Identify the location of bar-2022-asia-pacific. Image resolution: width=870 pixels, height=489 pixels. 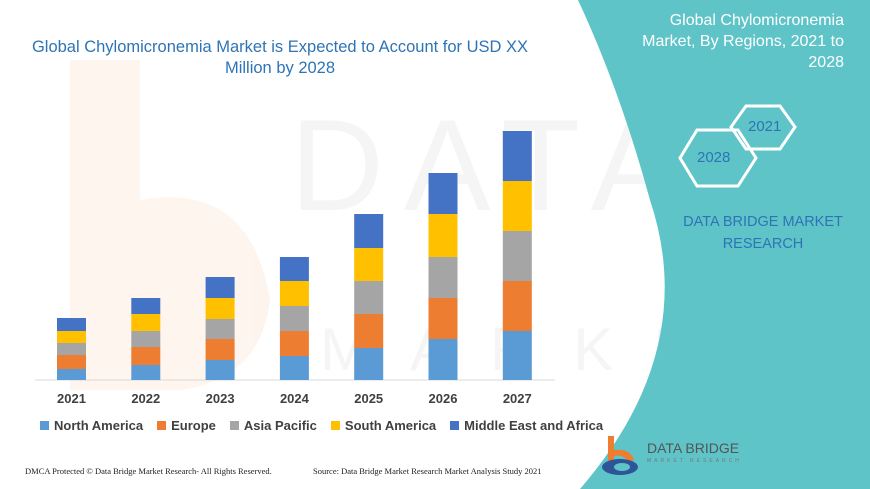
(146, 339).